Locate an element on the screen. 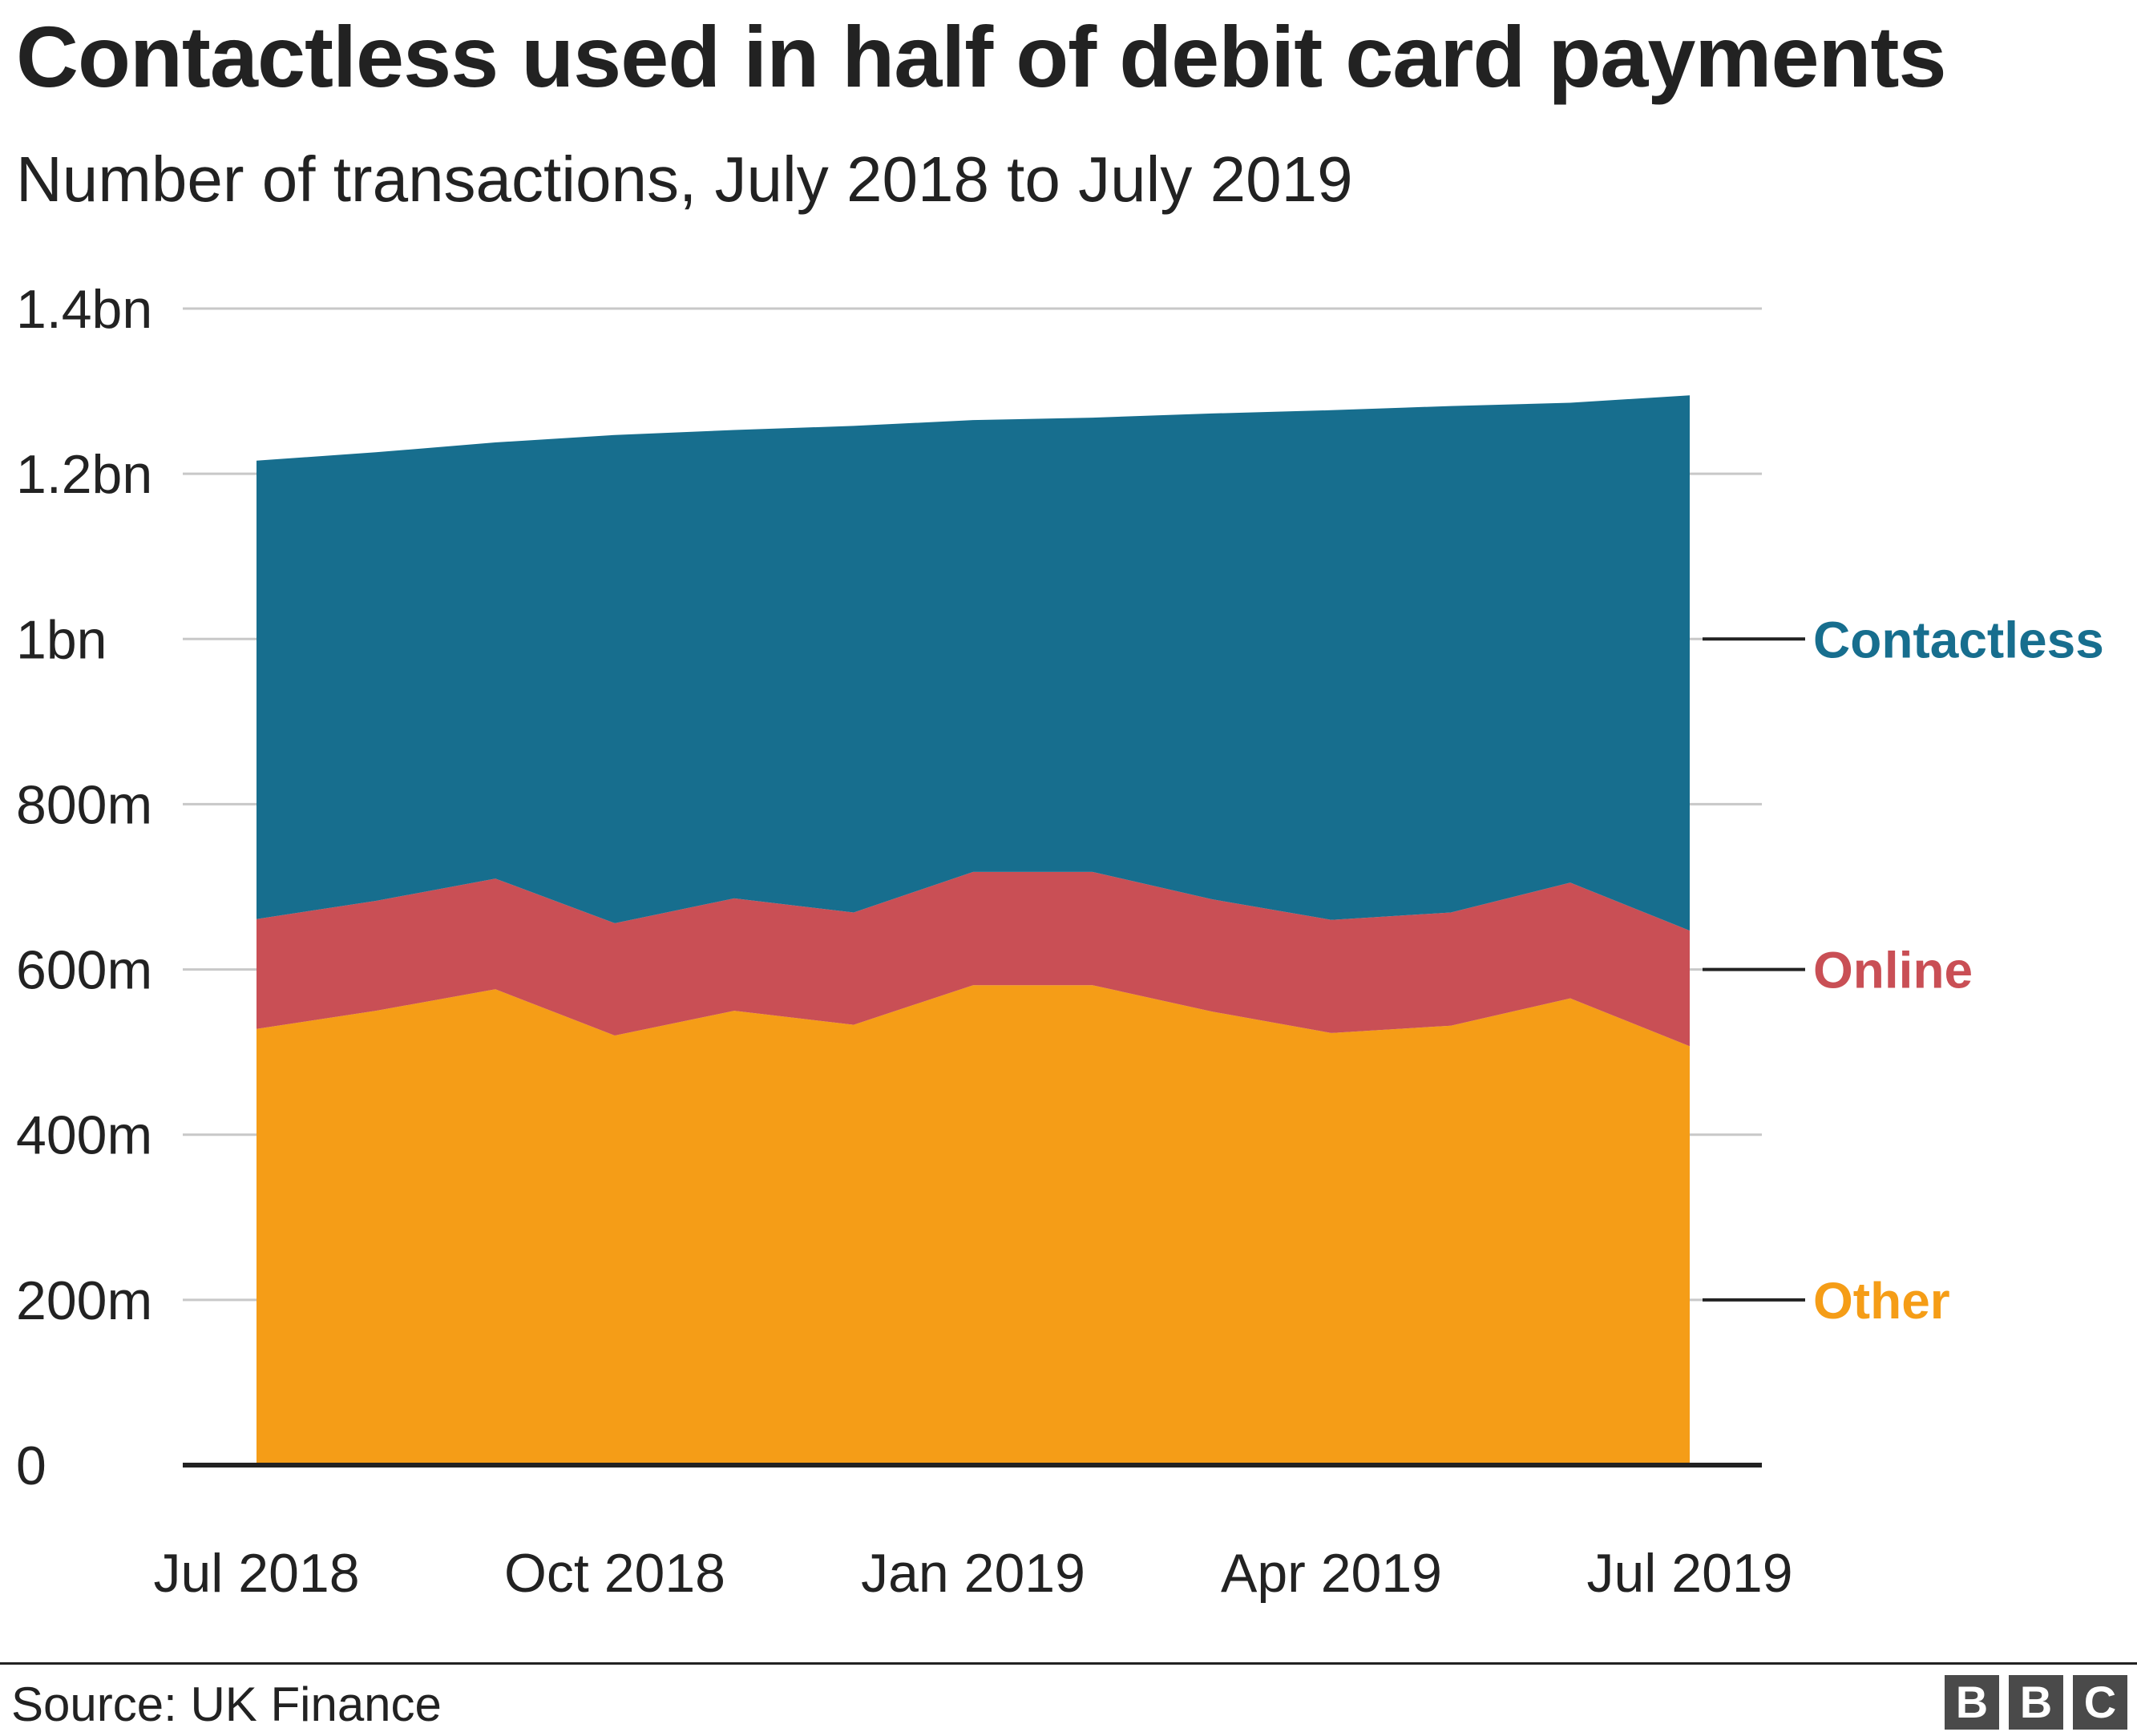 This screenshot has width=2137, height=1736. y-tick-label: 1bn is located at coordinates (62, 639).